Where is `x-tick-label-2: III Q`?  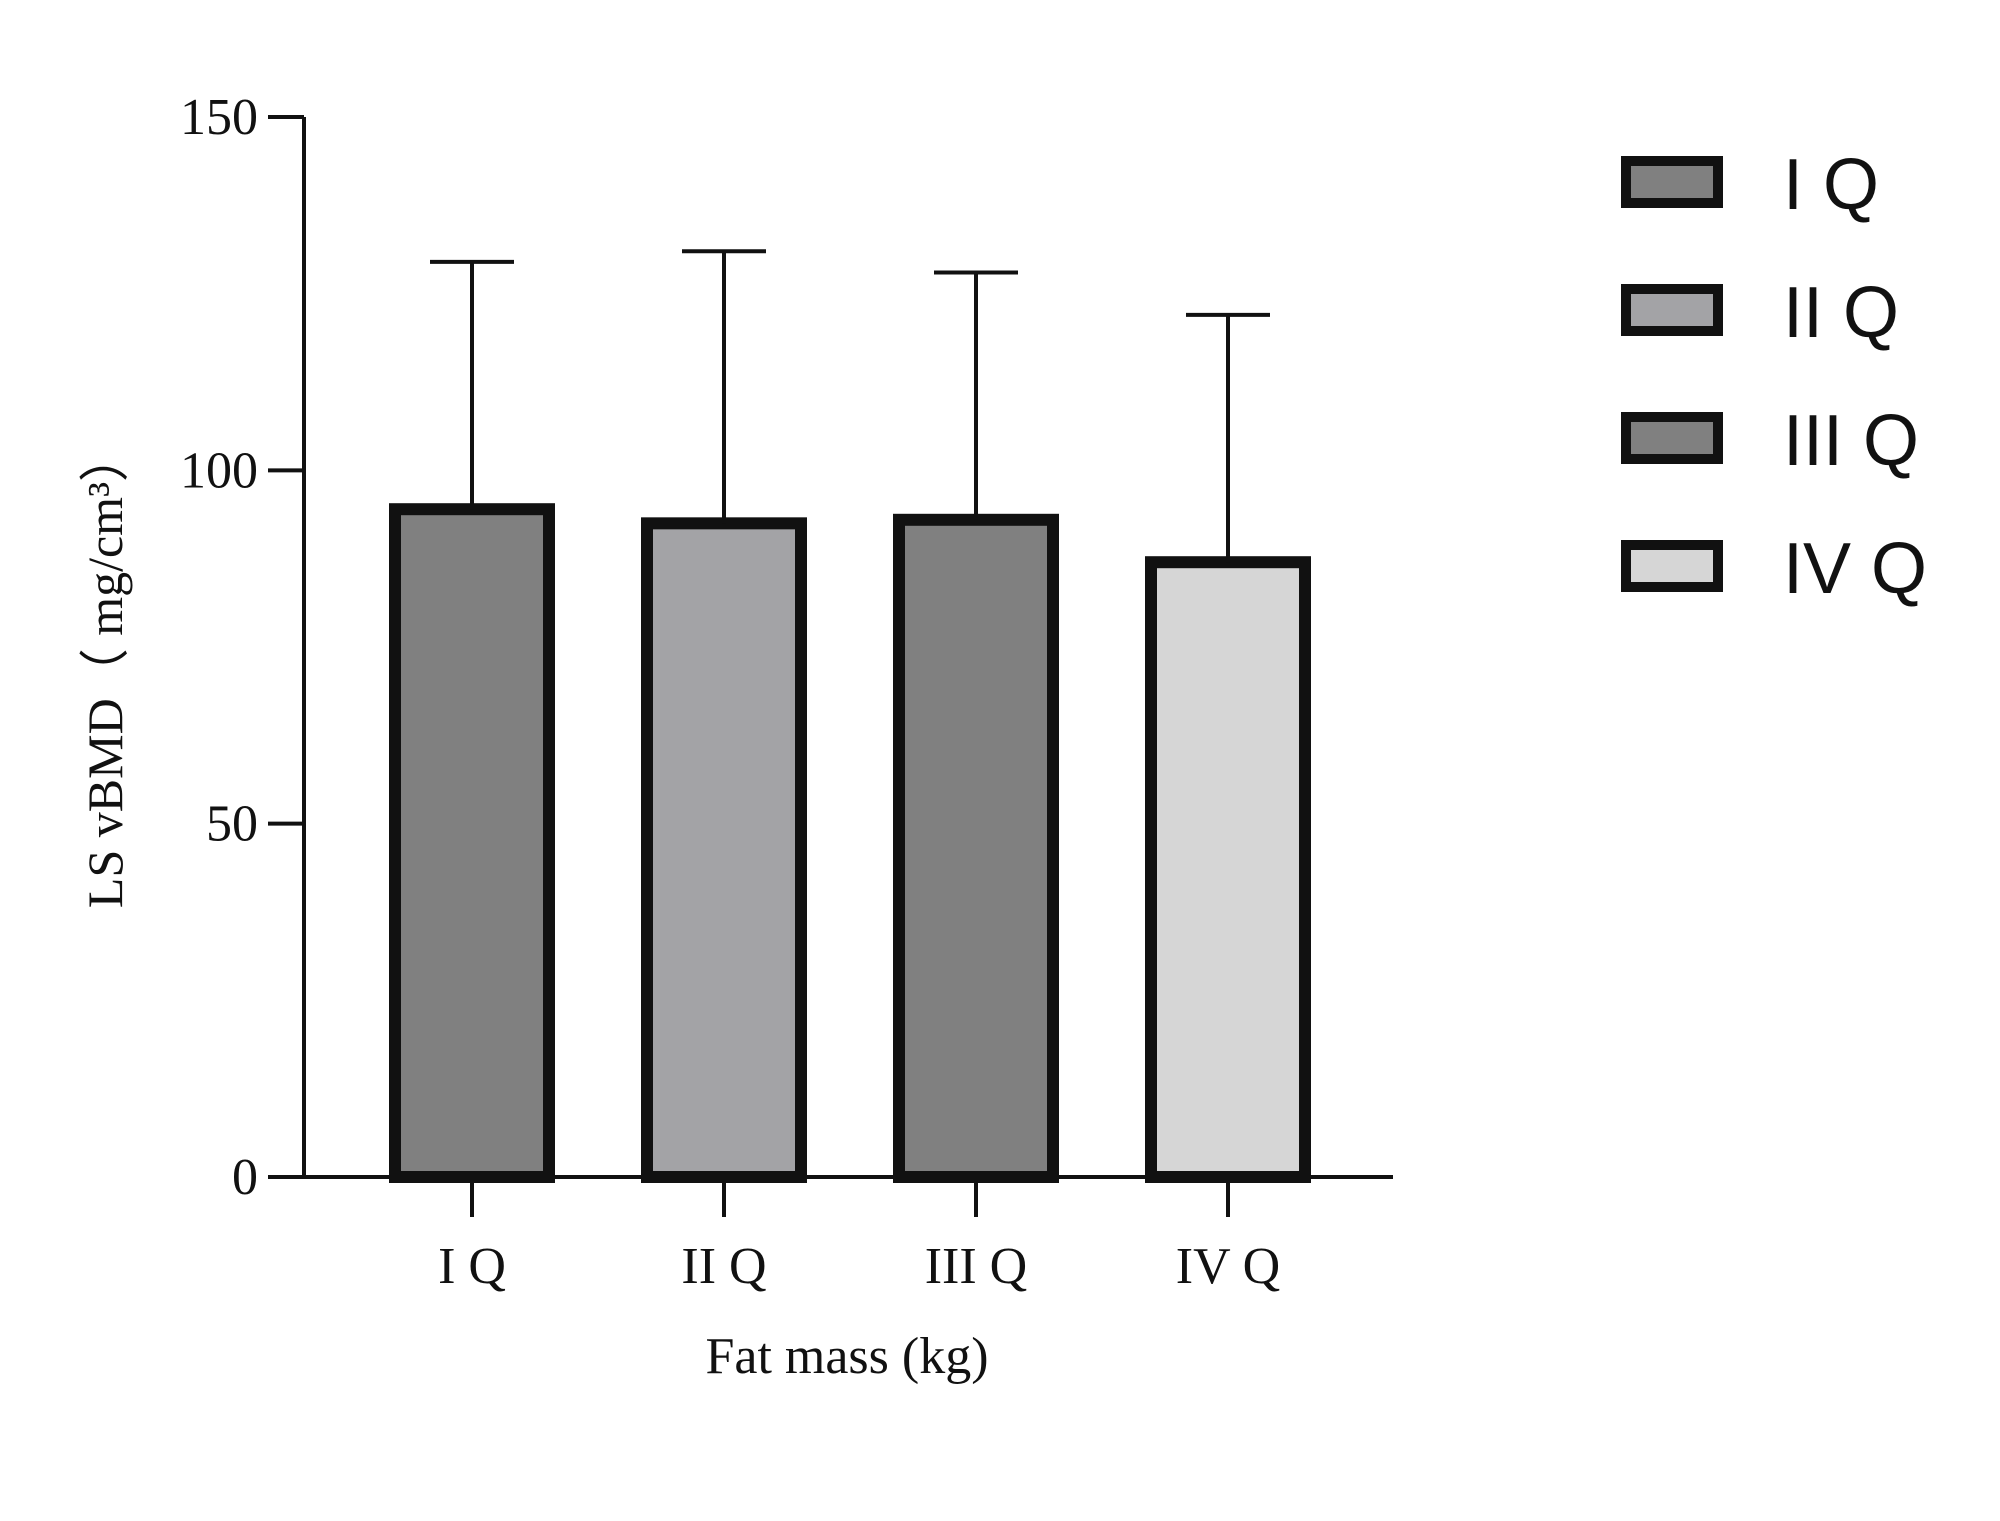
x-tick-label-2: III Q is located at coordinates (976, 1266).